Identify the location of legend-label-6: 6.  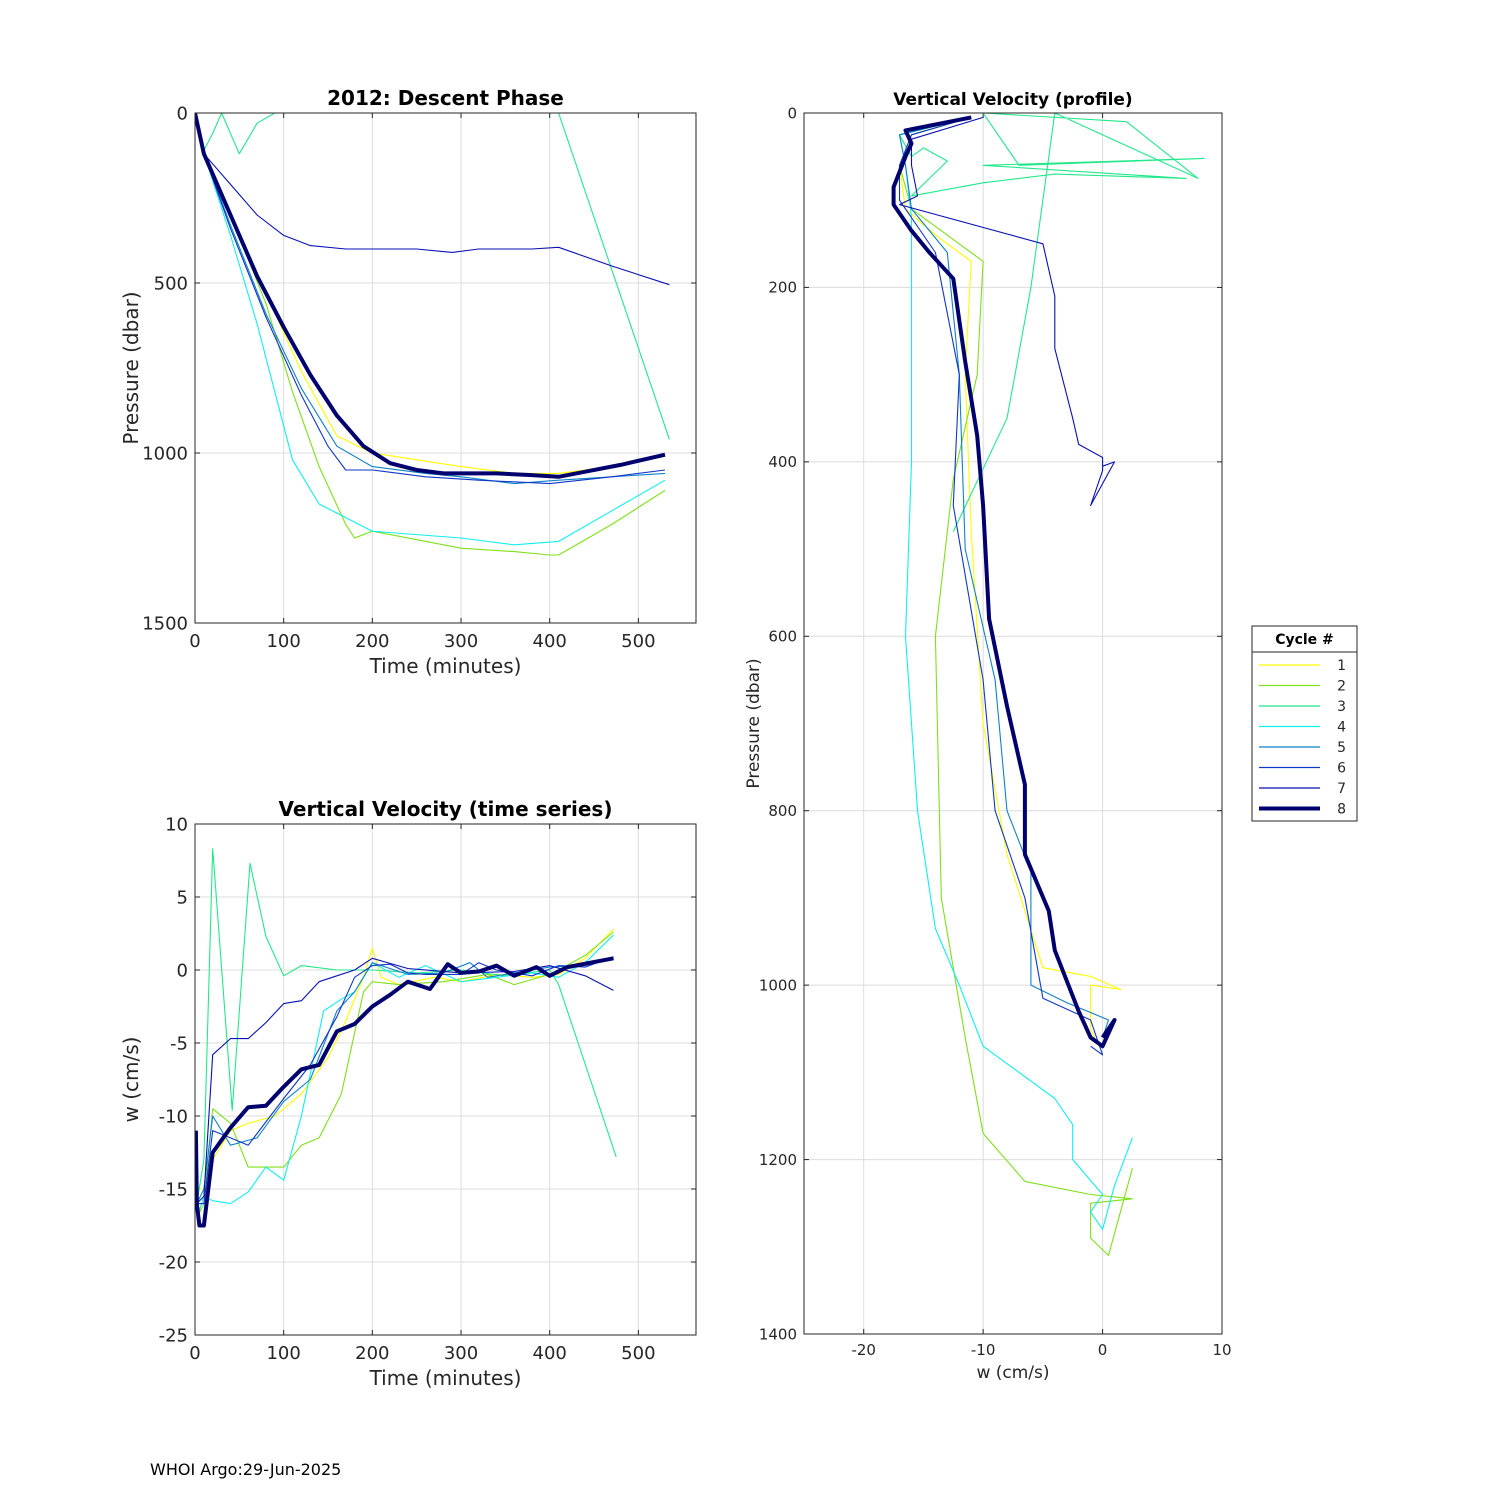
(1341, 769).